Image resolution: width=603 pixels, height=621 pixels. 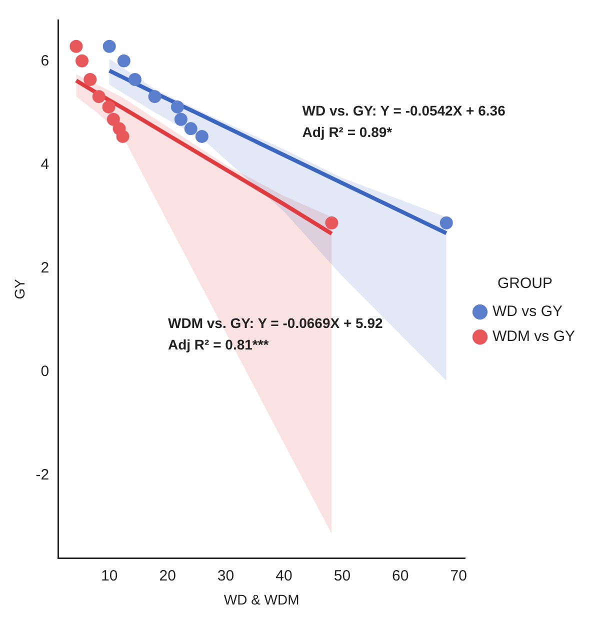 I want to click on x-tick-label: 70, so click(x=458, y=575).